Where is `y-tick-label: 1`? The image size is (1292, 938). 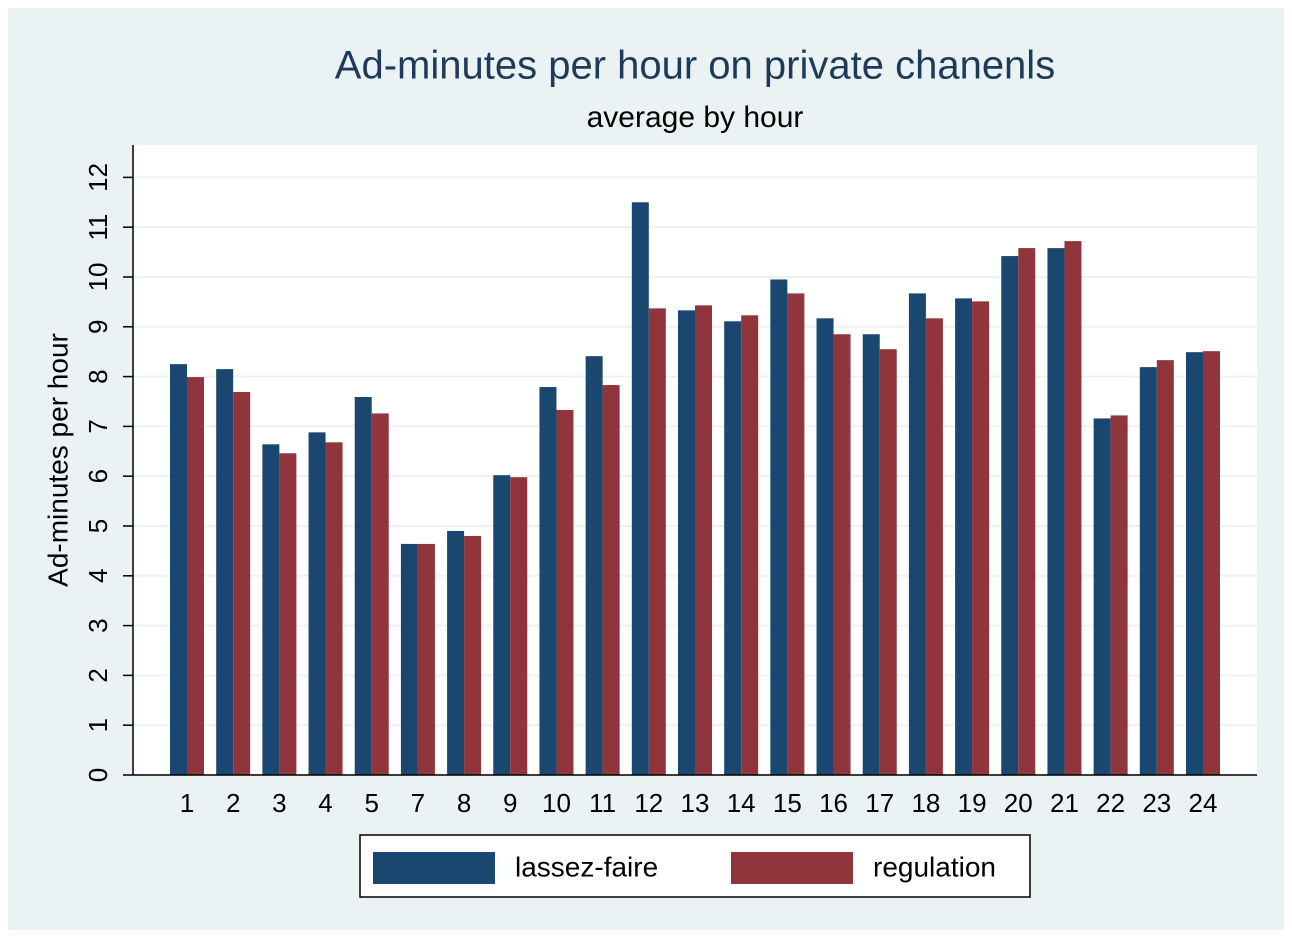
y-tick-label: 1 is located at coordinates (98, 725).